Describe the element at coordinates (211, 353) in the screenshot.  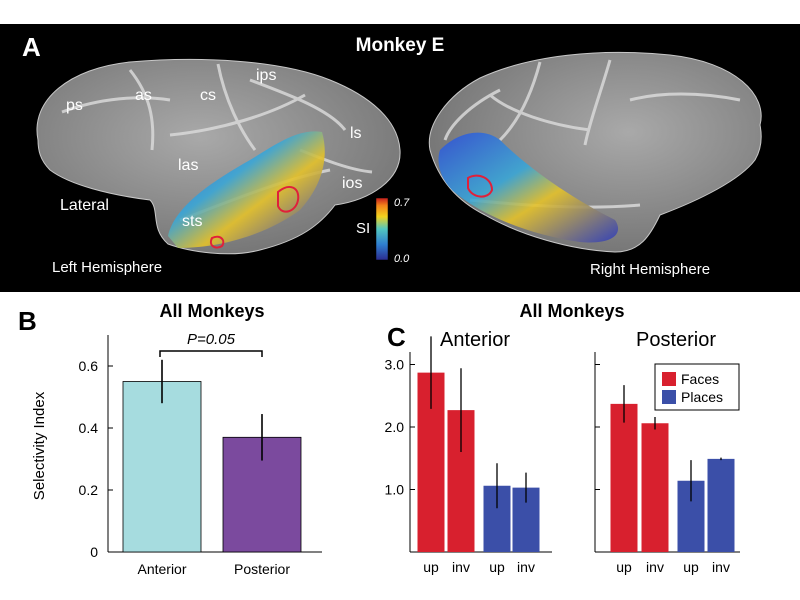
I see `significance-bracket` at that location.